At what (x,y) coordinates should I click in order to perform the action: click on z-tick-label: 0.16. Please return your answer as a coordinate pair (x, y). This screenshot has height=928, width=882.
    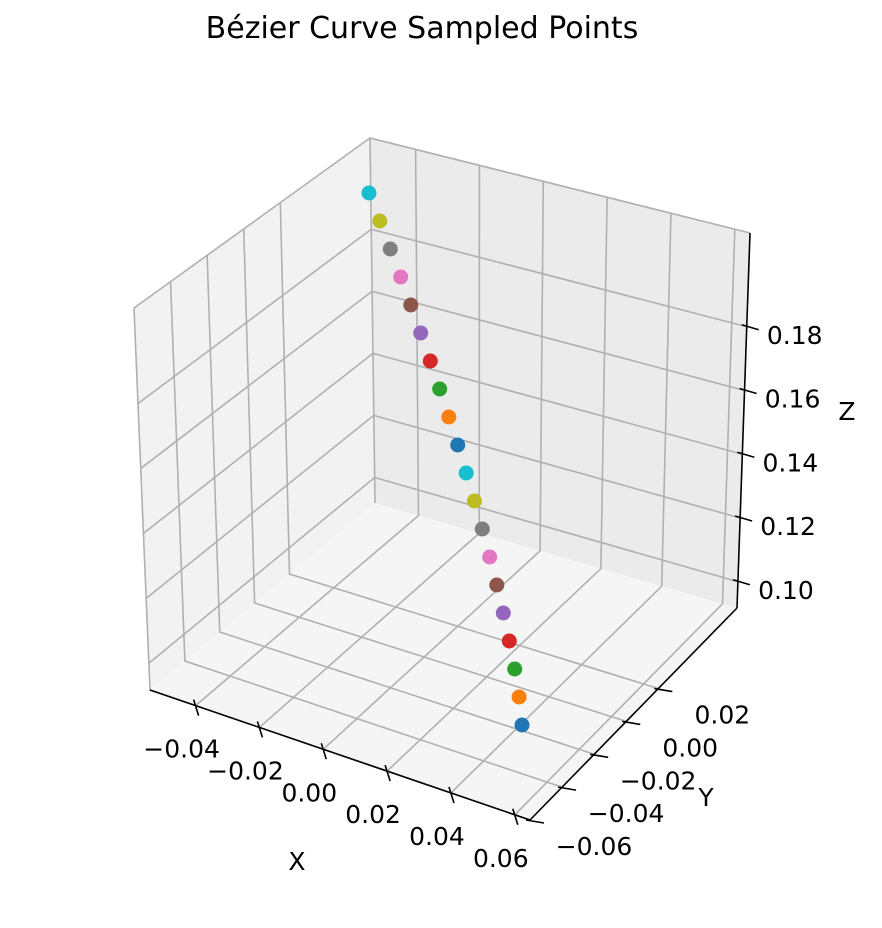
    Looking at the image, I should click on (793, 399).